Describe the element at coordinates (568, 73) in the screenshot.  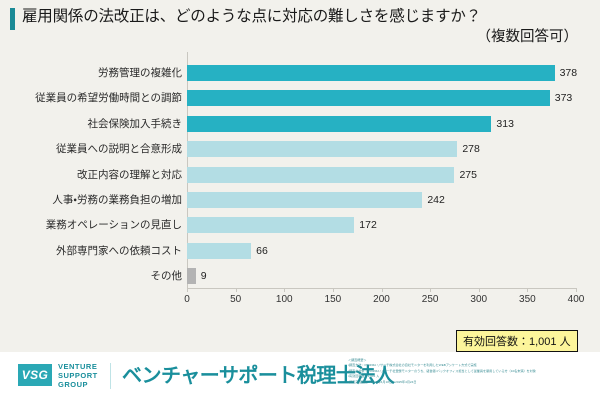
I see `bar-value-label: 378` at that location.